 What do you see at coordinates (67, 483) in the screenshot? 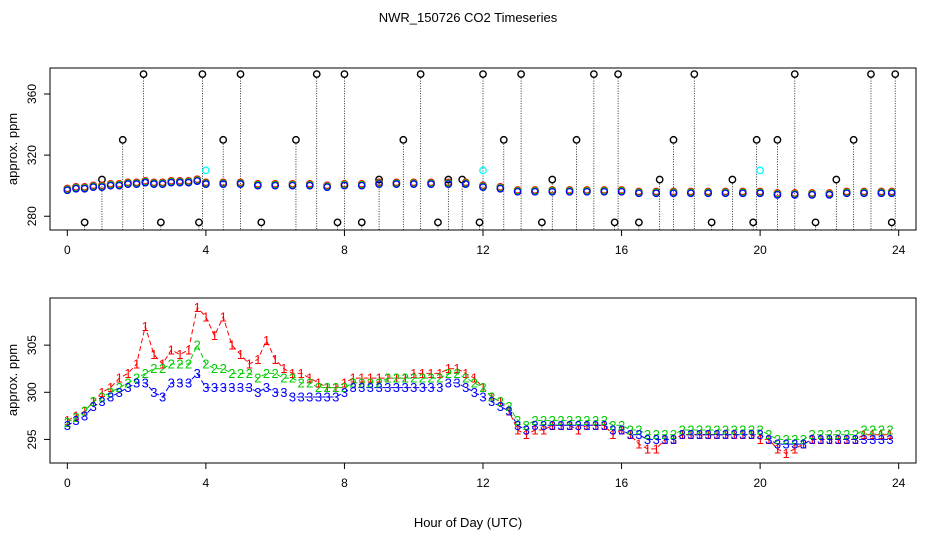
I see `x-tick-label: 0` at bounding box center [67, 483].